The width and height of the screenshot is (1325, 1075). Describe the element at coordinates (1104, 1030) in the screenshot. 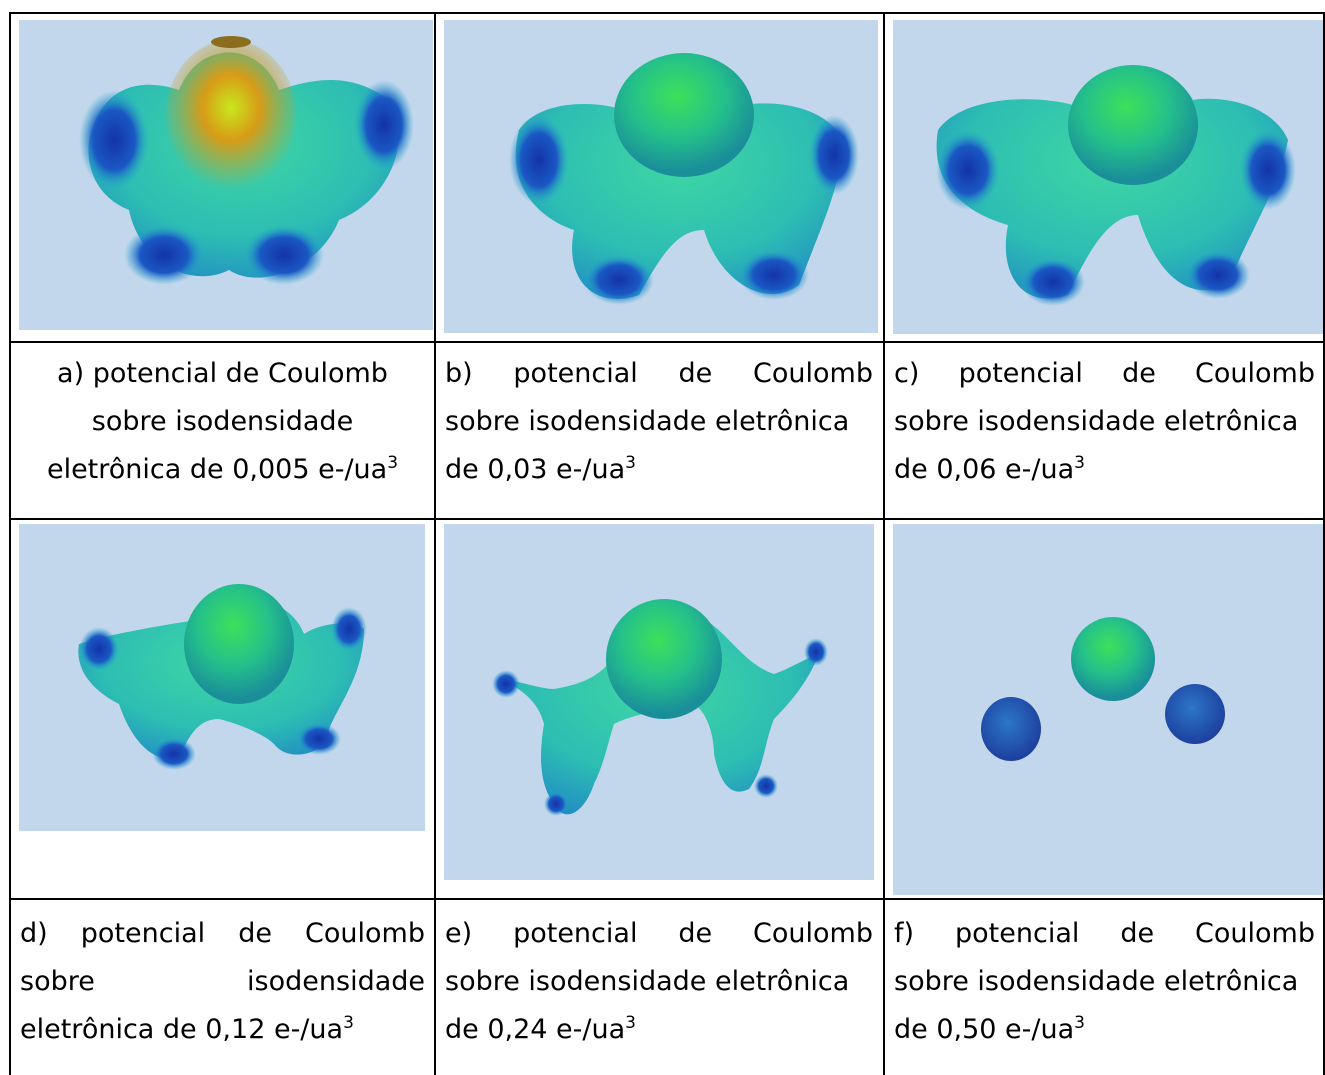

I see `caption-line: de 0,50 e-/ua3` at that location.